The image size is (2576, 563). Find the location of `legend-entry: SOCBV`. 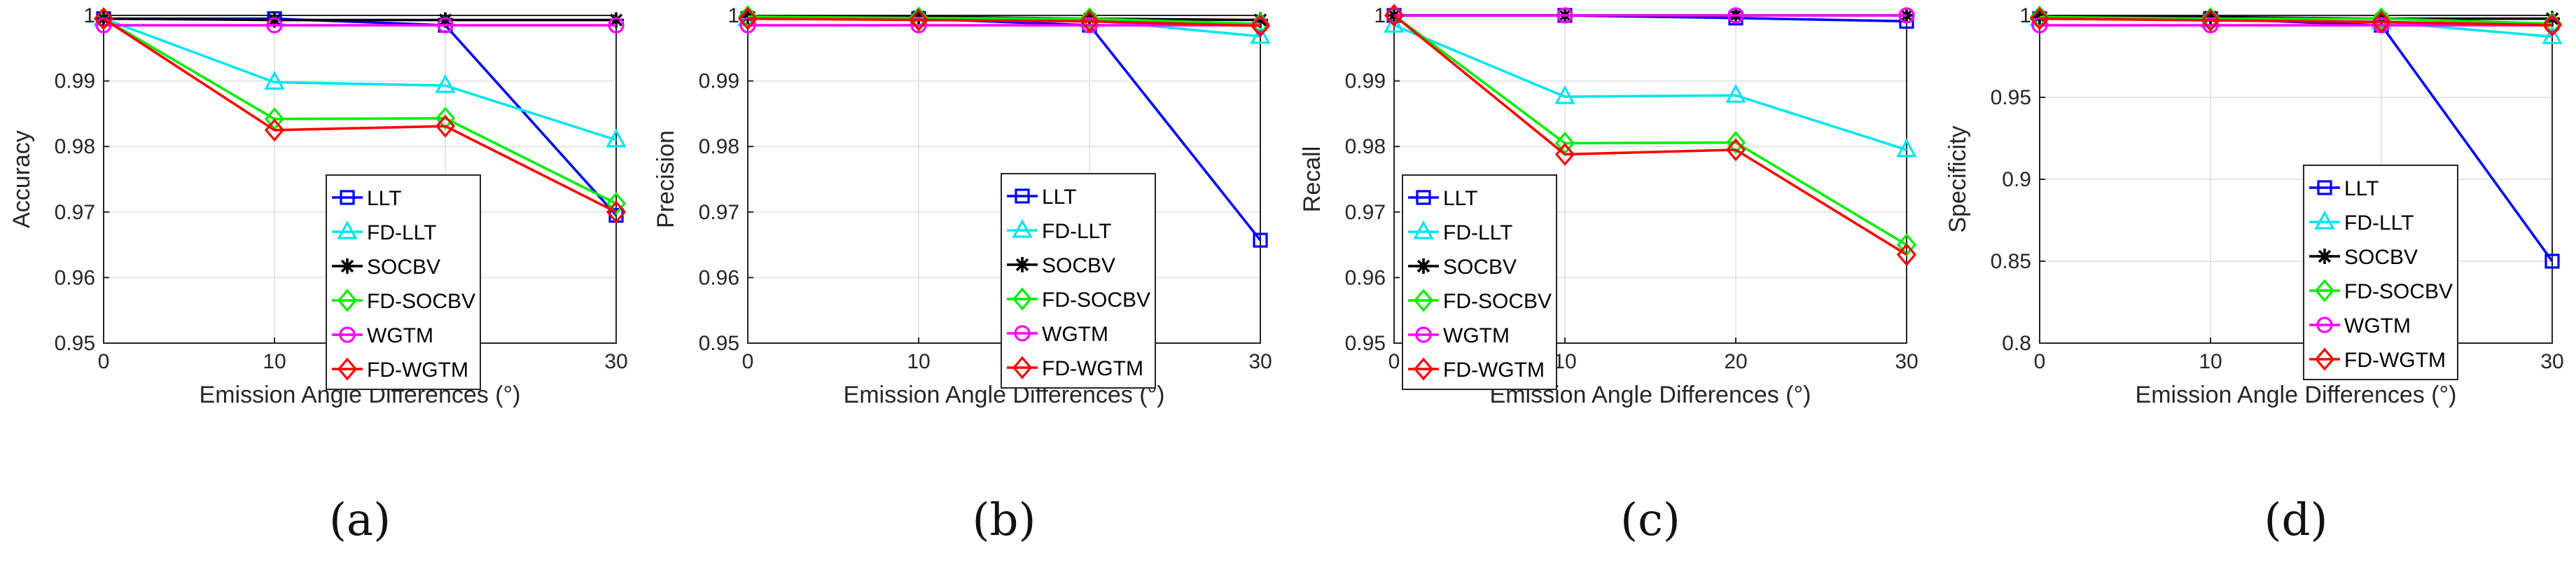

legend-entry: SOCBV is located at coordinates (1462, 268).